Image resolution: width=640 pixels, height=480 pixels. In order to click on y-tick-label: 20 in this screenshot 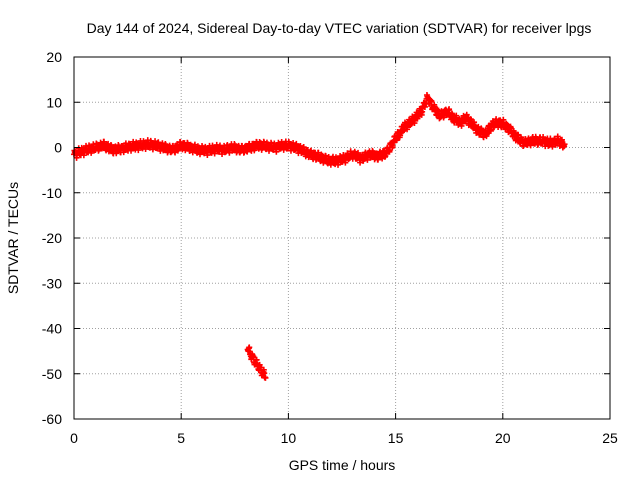, I will do `click(54, 57)`.